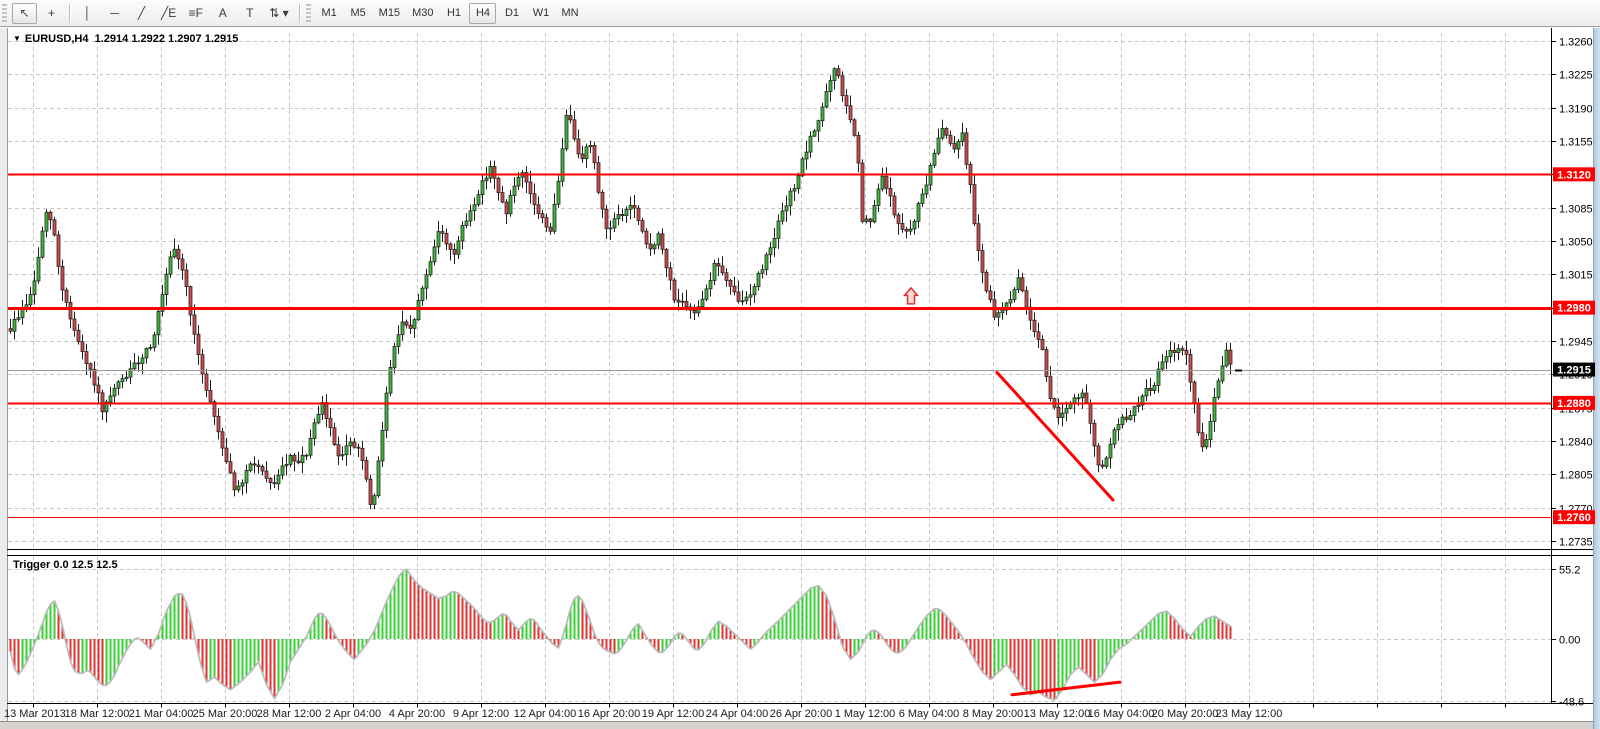 Image resolution: width=1600 pixels, height=729 pixels. What do you see at coordinates (673, 714) in the screenshot?
I see `date-axis-label: 19 Apr 12:00` at bounding box center [673, 714].